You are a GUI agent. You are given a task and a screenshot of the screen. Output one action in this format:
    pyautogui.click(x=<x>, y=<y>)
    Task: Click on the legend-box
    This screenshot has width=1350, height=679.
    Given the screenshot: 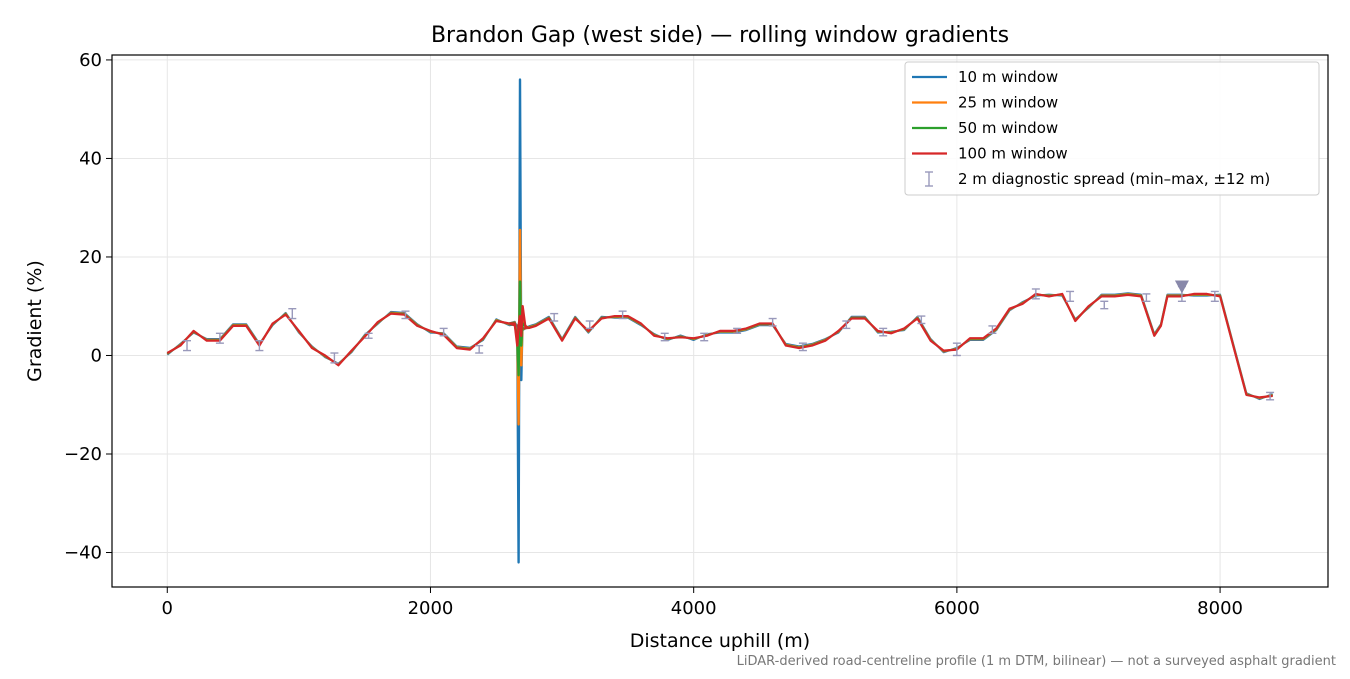 What is the action you would take?
    pyautogui.click(x=1112, y=128)
    